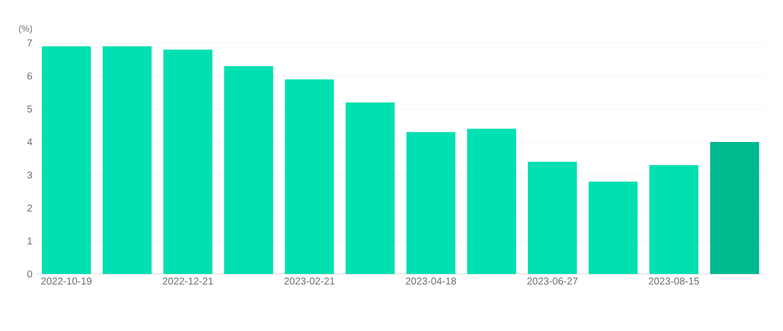 Image resolution: width=783 pixels, height=331 pixels. Describe the element at coordinates (66, 281) in the screenshot. I see `x-tick-label: 2022-10-19` at that location.